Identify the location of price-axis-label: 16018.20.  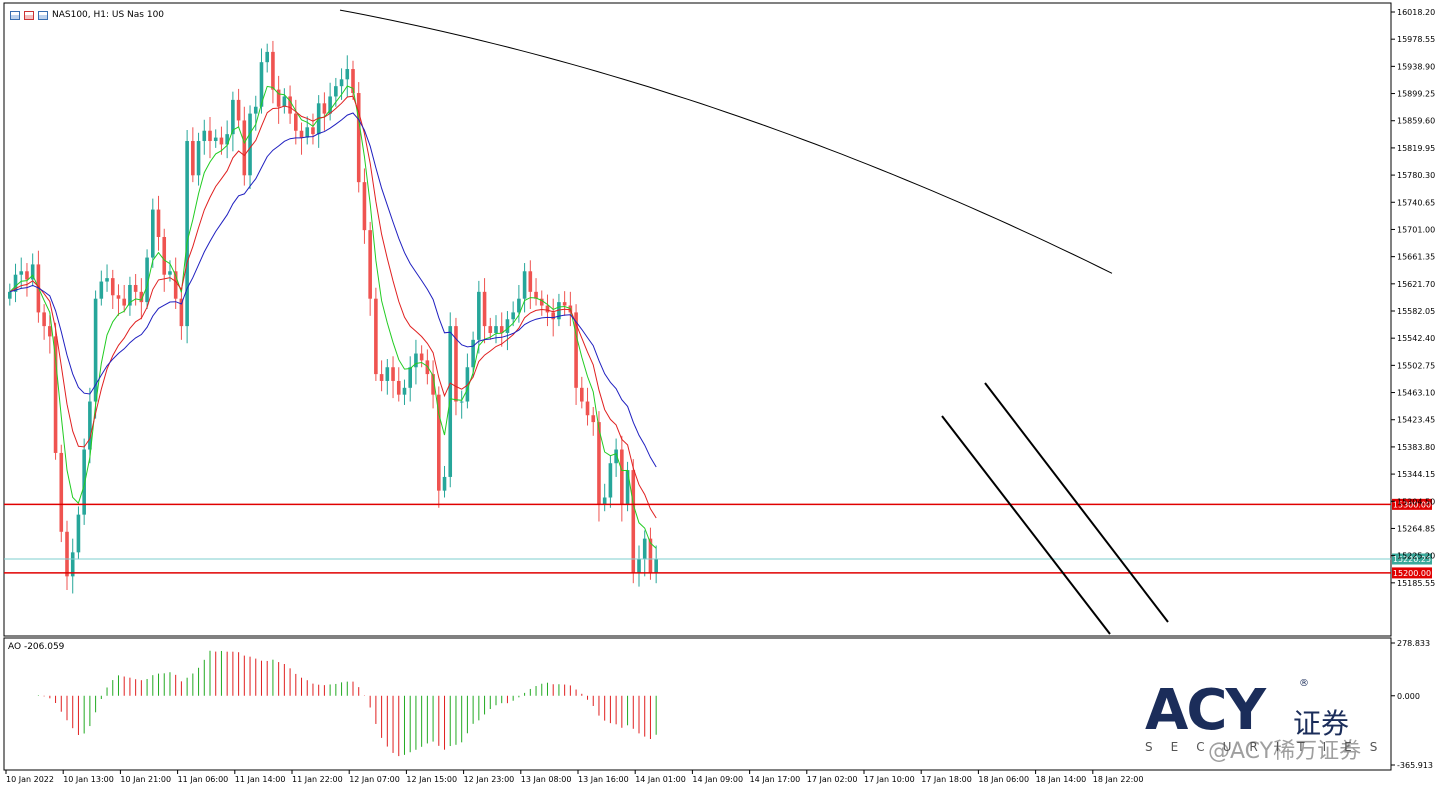
(1416, 12).